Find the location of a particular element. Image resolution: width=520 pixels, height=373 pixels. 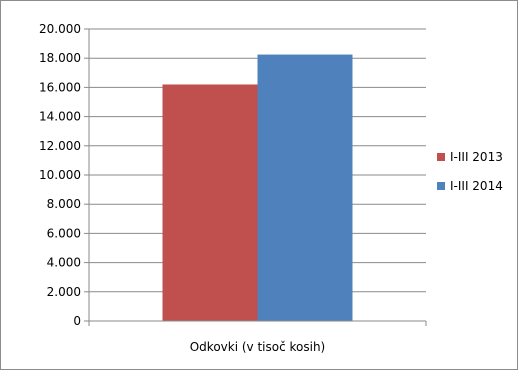

y-tick-label: 14.000 is located at coordinates (60, 117).